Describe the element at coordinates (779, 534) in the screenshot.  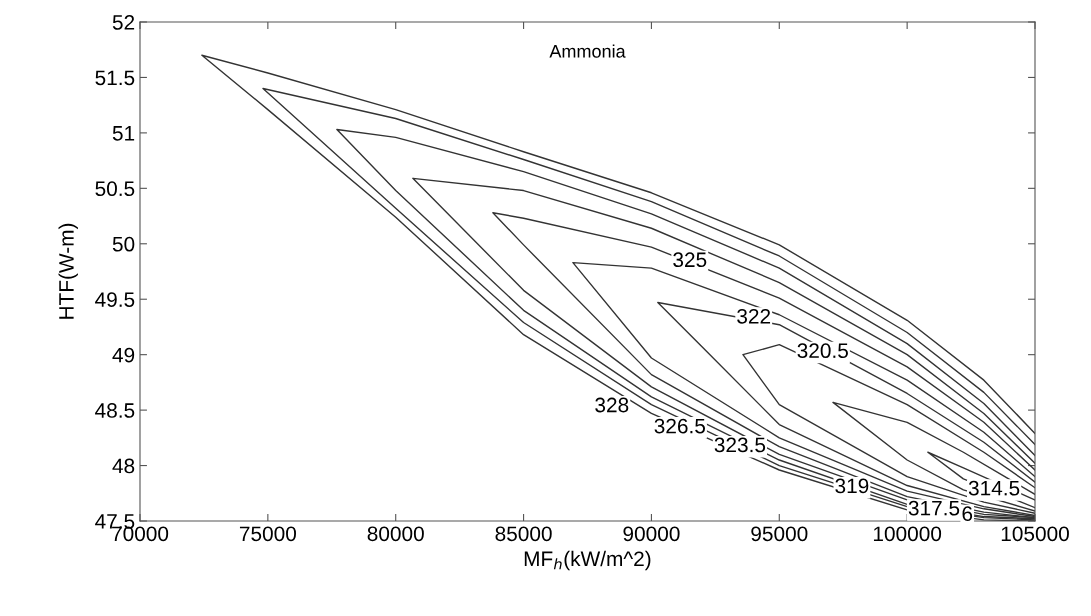
I see `x-tick-label: 95000` at that location.